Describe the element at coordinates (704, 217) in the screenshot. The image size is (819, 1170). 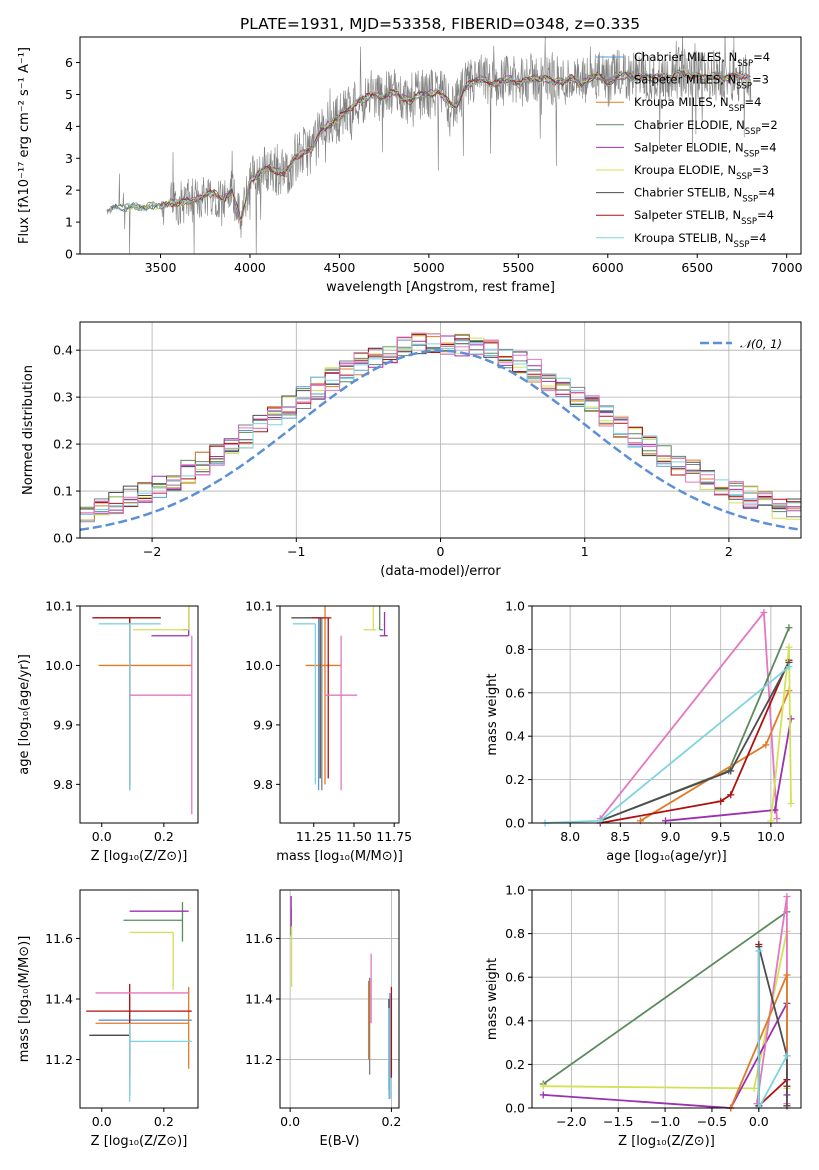
I see `legend-entry: Salpeter STELIB, NSSP=4` at that location.